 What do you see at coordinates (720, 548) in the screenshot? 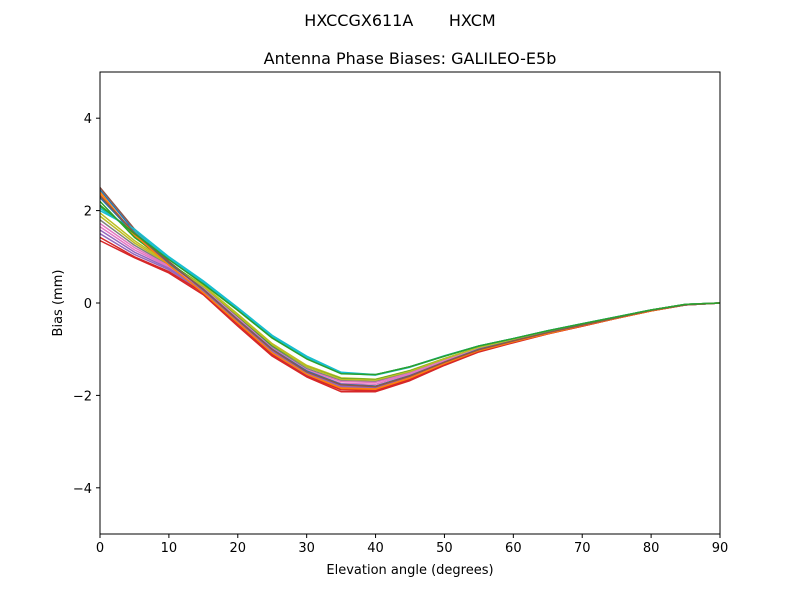
I see `x-tick-label: 90` at bounding box center [720, 548].